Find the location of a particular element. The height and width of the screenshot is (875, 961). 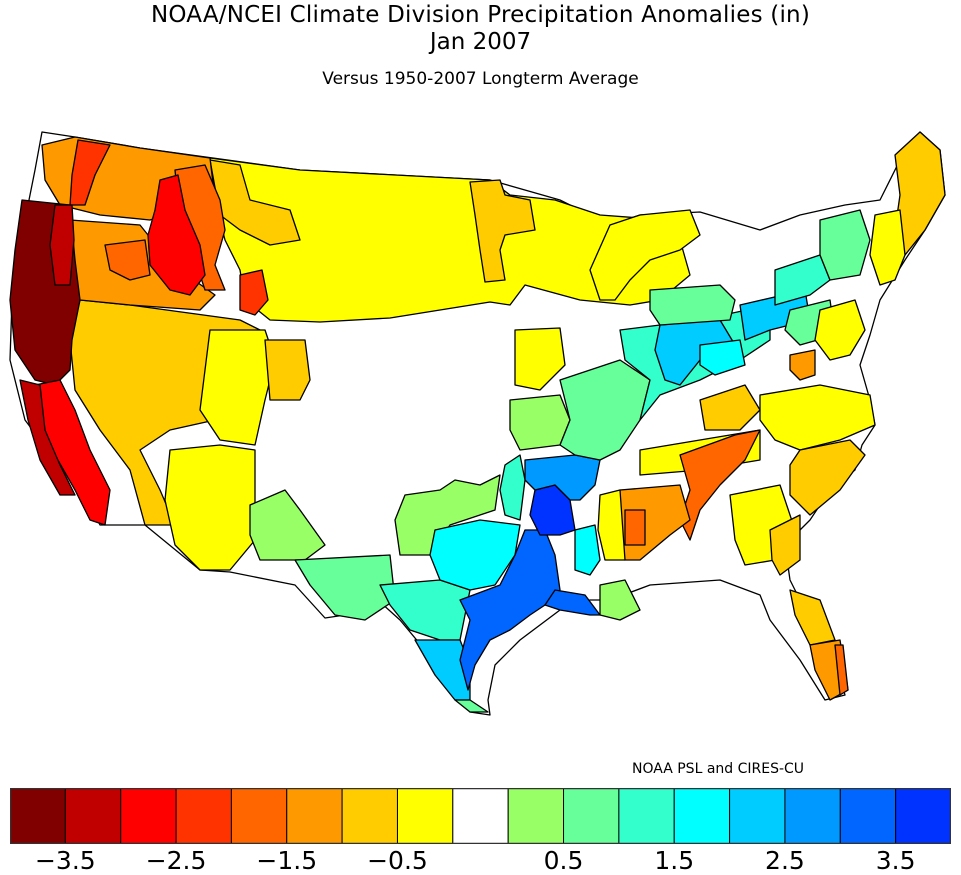

region-oklahoma-east is located at coordinates (512, 487).